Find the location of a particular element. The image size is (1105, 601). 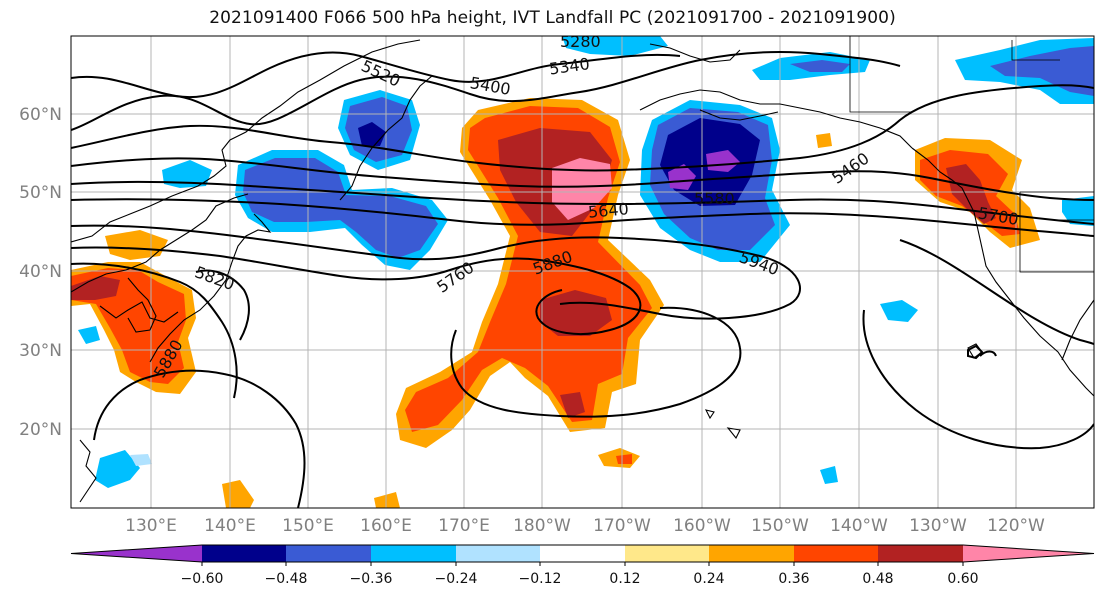

colorbar-label: −0.48 is located at coordinates (286, 579).